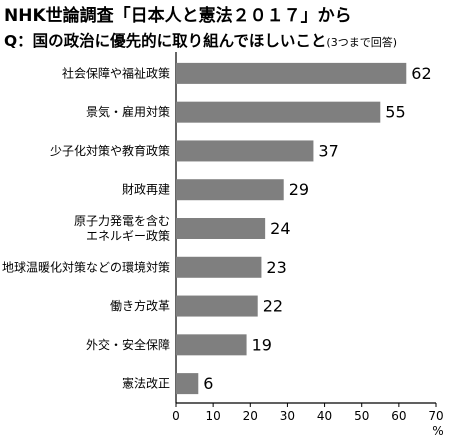 The width and height of the screenshot is (450, 445). What do you see at coordinates (208, 383) in the screenshot?
I see `value-label: 6` at bounding box center [208, 383].